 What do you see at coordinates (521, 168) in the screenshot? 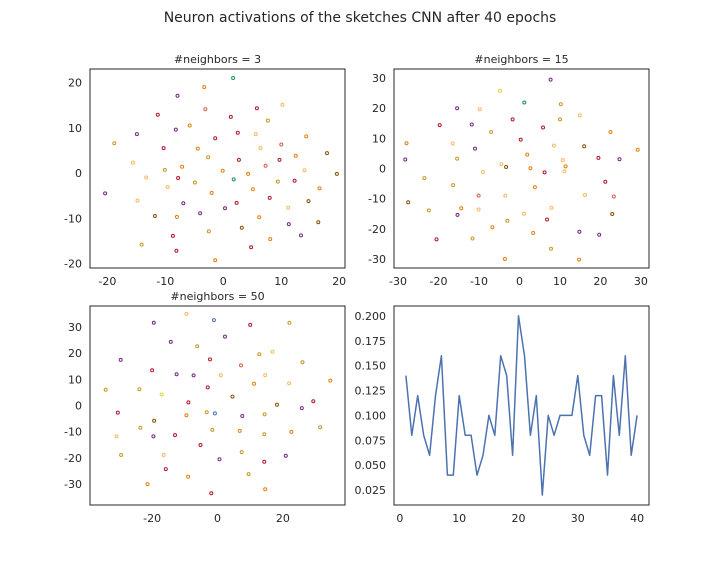
I see `axes-frame` at bounding box center [521, 168].